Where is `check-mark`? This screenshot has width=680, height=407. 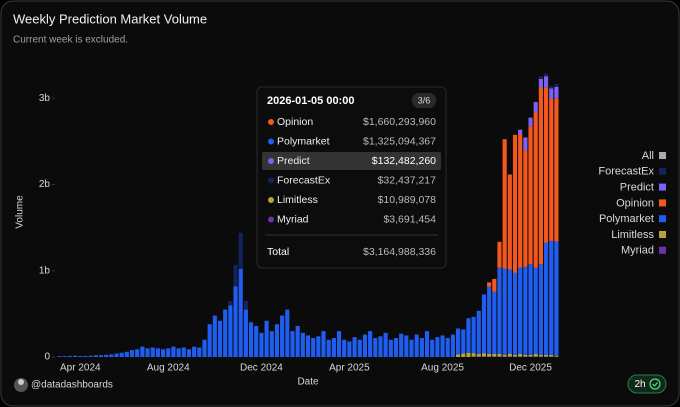
check-mark is located at coordinates (655, 384).